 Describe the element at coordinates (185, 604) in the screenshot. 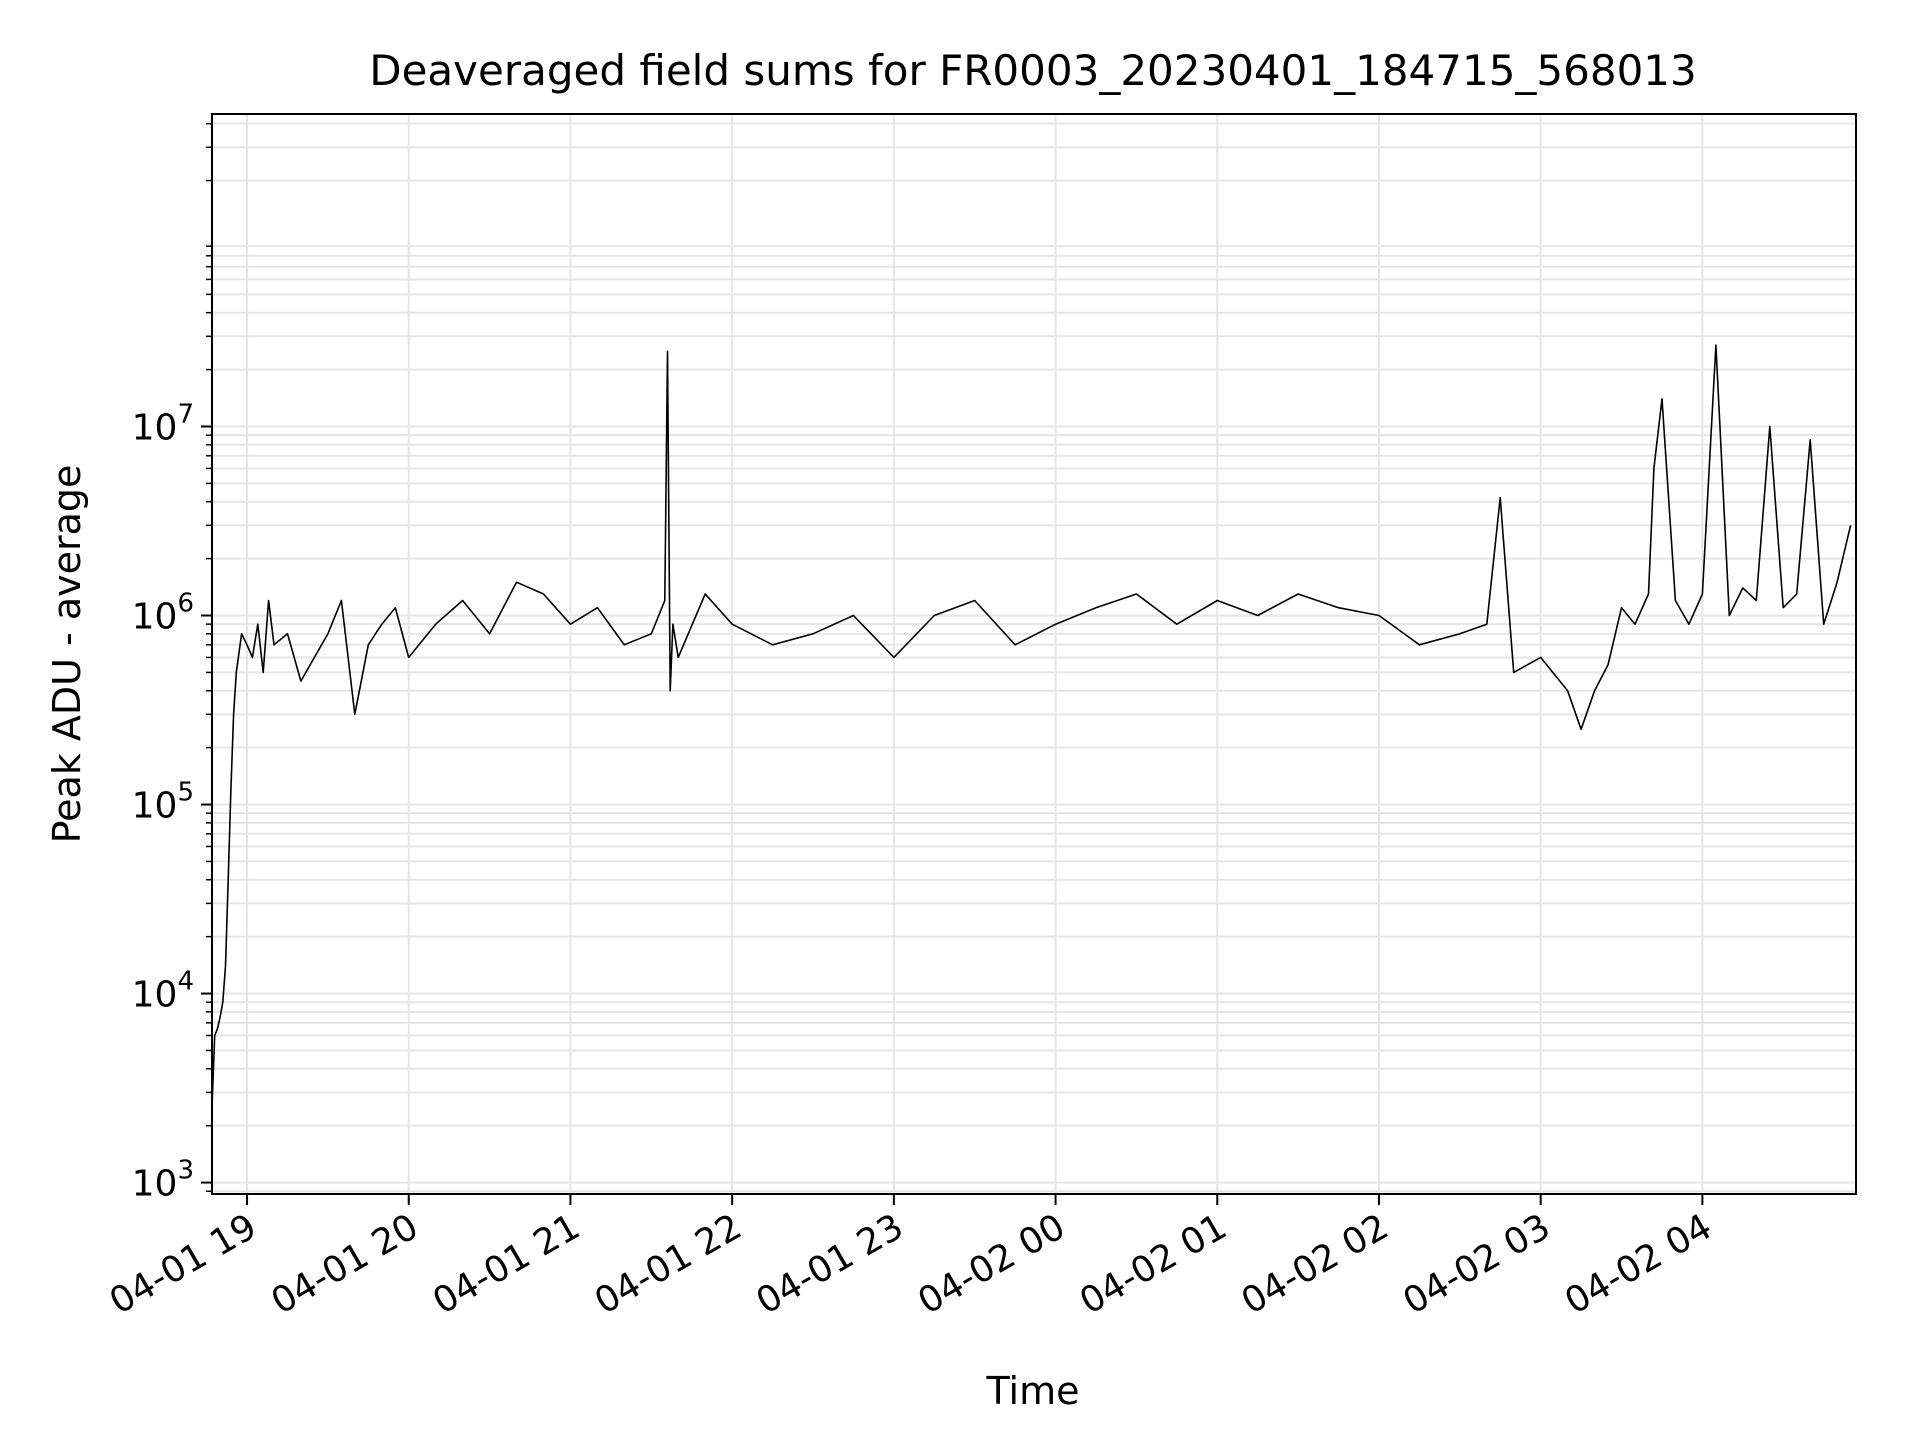

I see `y-tick-exponent: 6` at that location.